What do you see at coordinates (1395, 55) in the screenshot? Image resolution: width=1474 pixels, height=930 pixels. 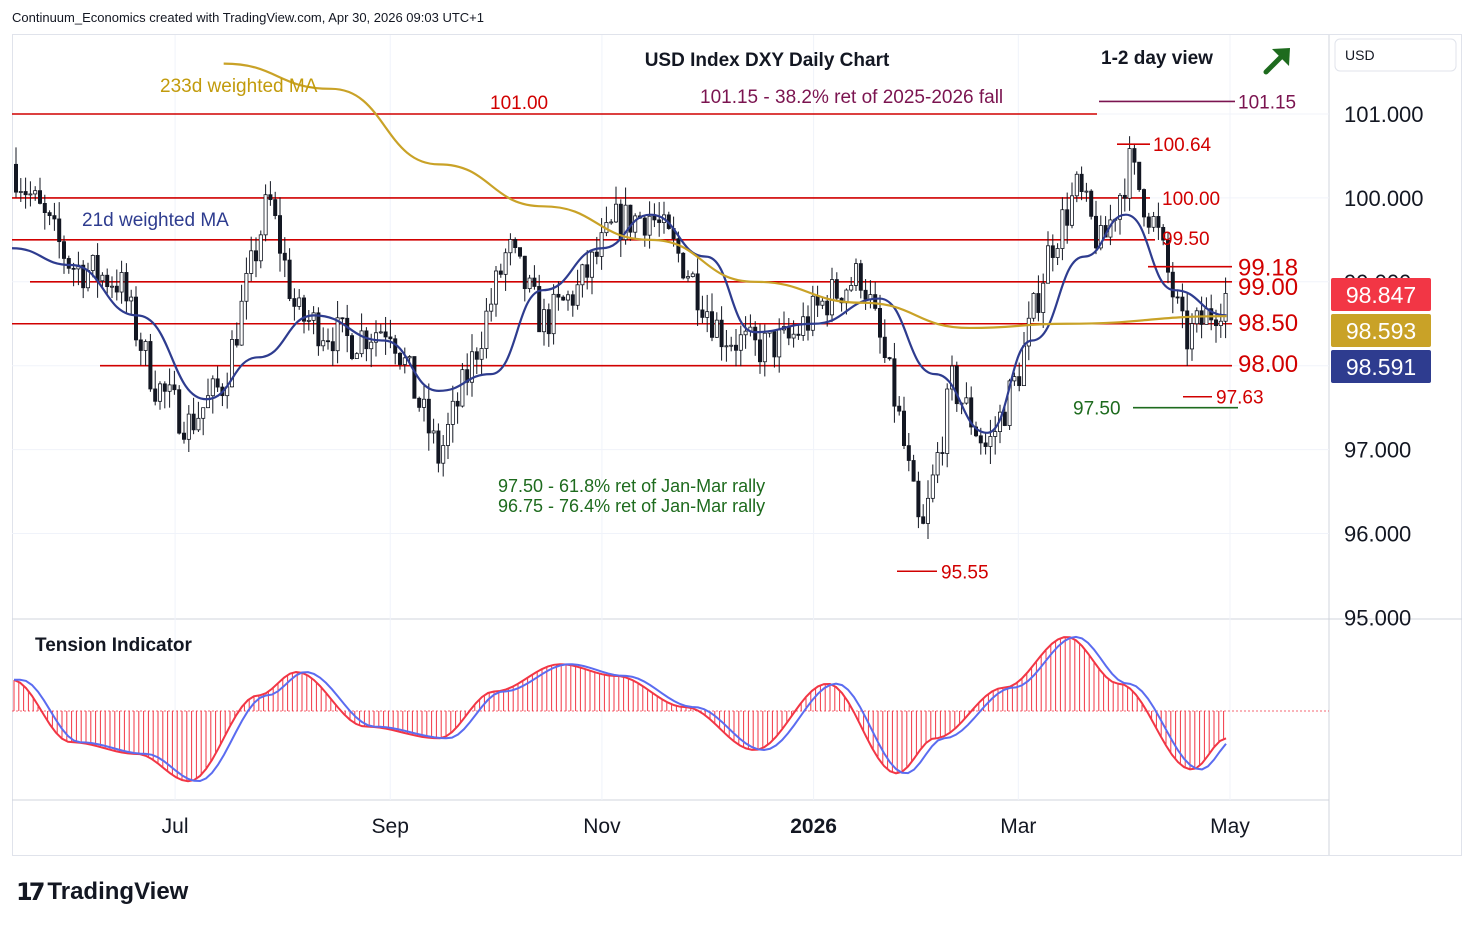 I see `currency-button: USD` at bounding box center [1395, 55].